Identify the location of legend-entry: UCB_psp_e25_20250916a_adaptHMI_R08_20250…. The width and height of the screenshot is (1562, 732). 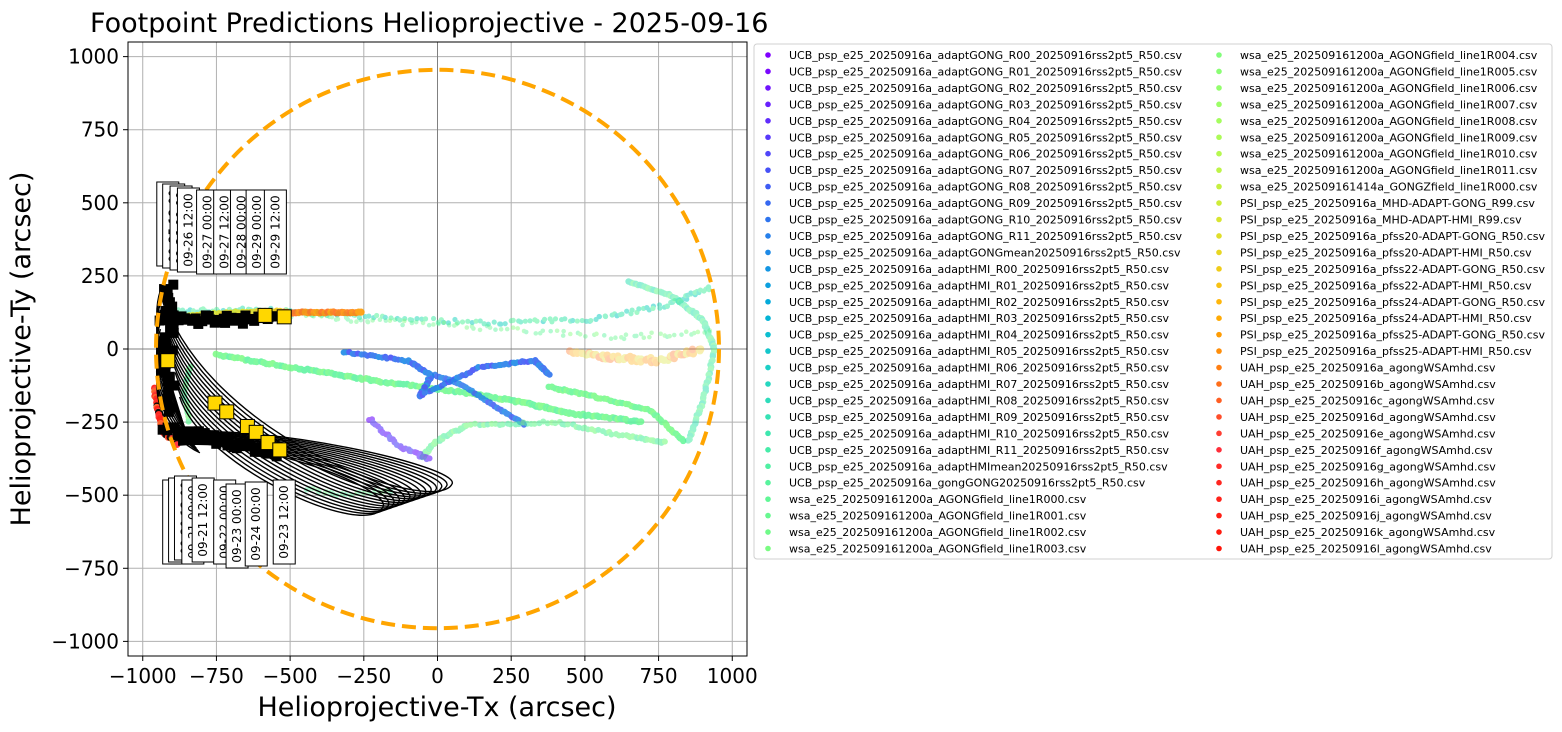
(967, 400).